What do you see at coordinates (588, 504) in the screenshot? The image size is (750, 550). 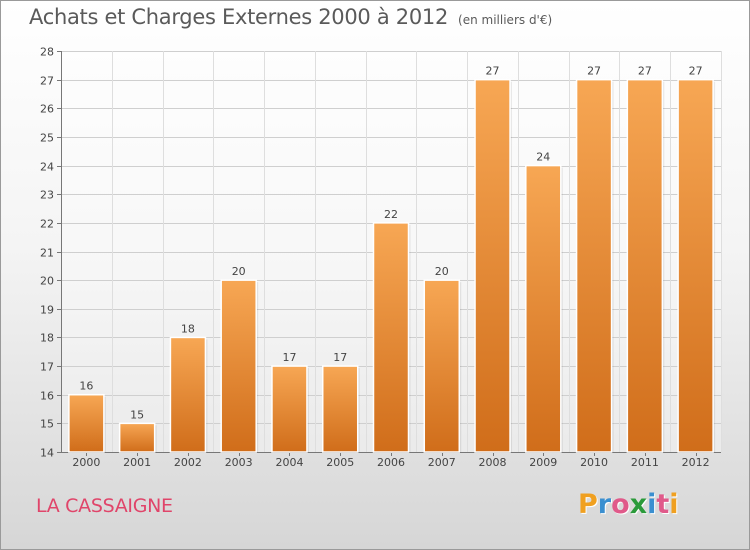 I see `logo-letter: P` at bounding box center [588, 504].